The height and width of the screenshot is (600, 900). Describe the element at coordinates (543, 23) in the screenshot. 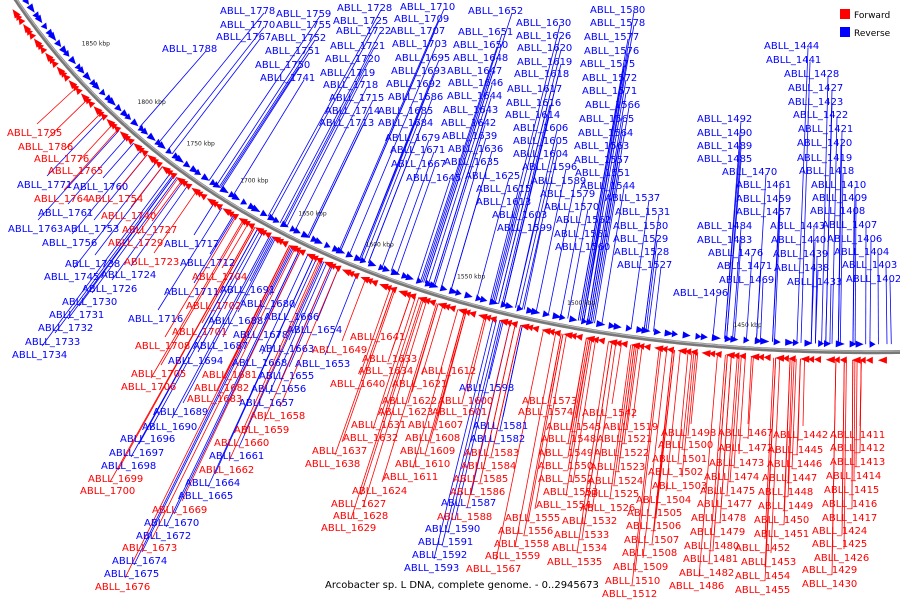

I see `gene-label: ABLL_1630` at that location.